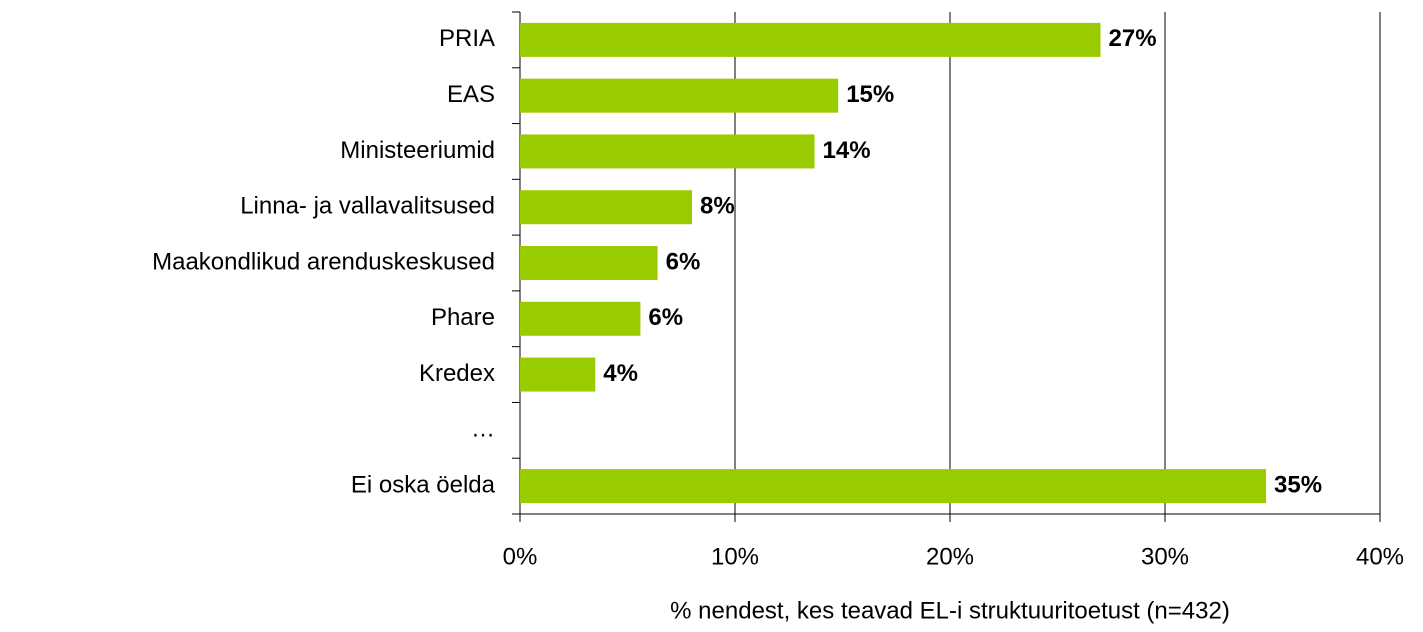  What do you see at coordinates (847, 150) in the screenshot?
I see `value-label: 14%` at bounding box center [847, 150].